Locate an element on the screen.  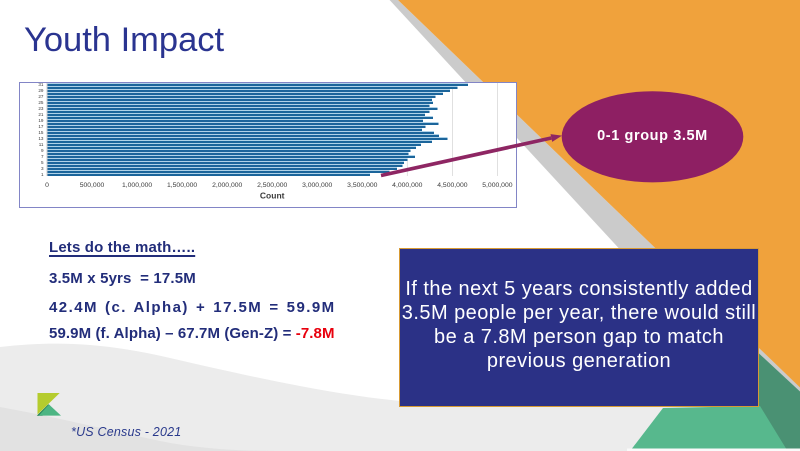
svg-text: 500,000 is located at coordinates (92, 185).